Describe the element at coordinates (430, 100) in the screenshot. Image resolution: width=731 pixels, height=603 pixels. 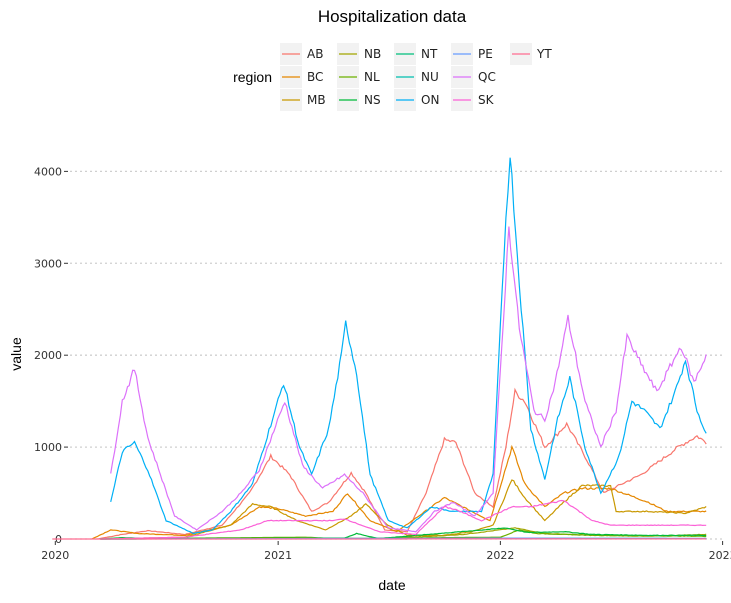
I see `legend-label-on: ON` at that location.